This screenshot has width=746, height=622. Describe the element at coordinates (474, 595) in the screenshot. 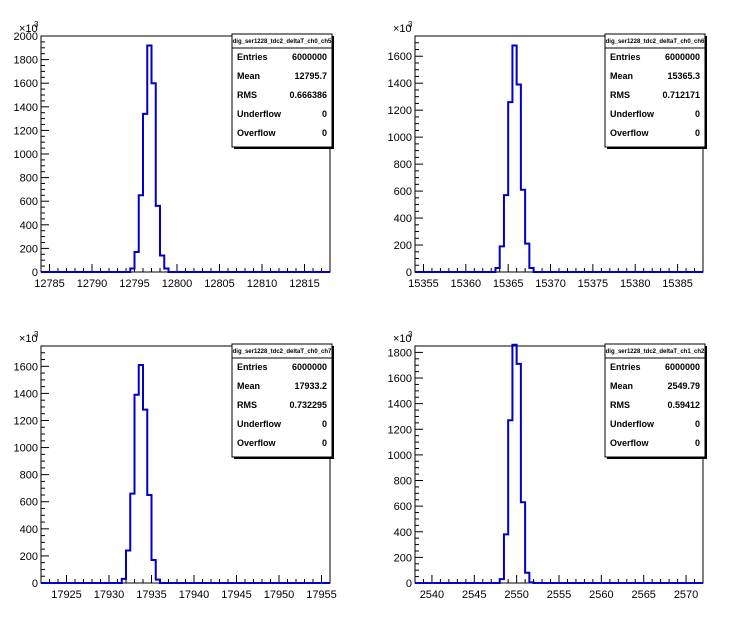

I see `x-tick-label: 2545` at that location.